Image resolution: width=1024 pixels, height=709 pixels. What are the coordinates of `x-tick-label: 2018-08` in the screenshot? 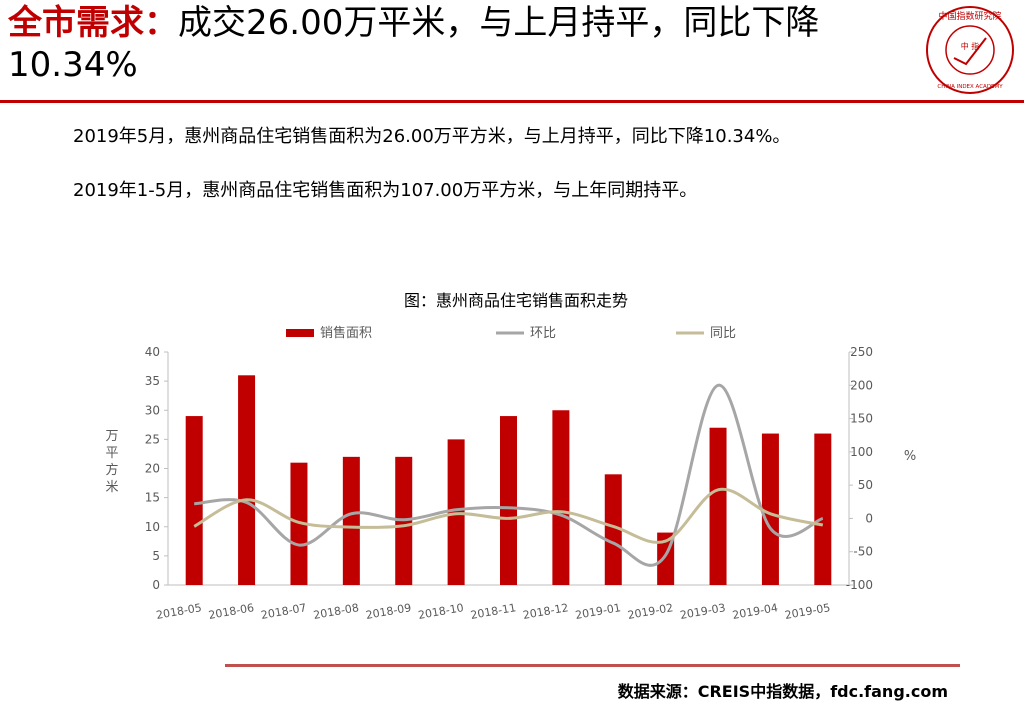 It's located at (336, 611).